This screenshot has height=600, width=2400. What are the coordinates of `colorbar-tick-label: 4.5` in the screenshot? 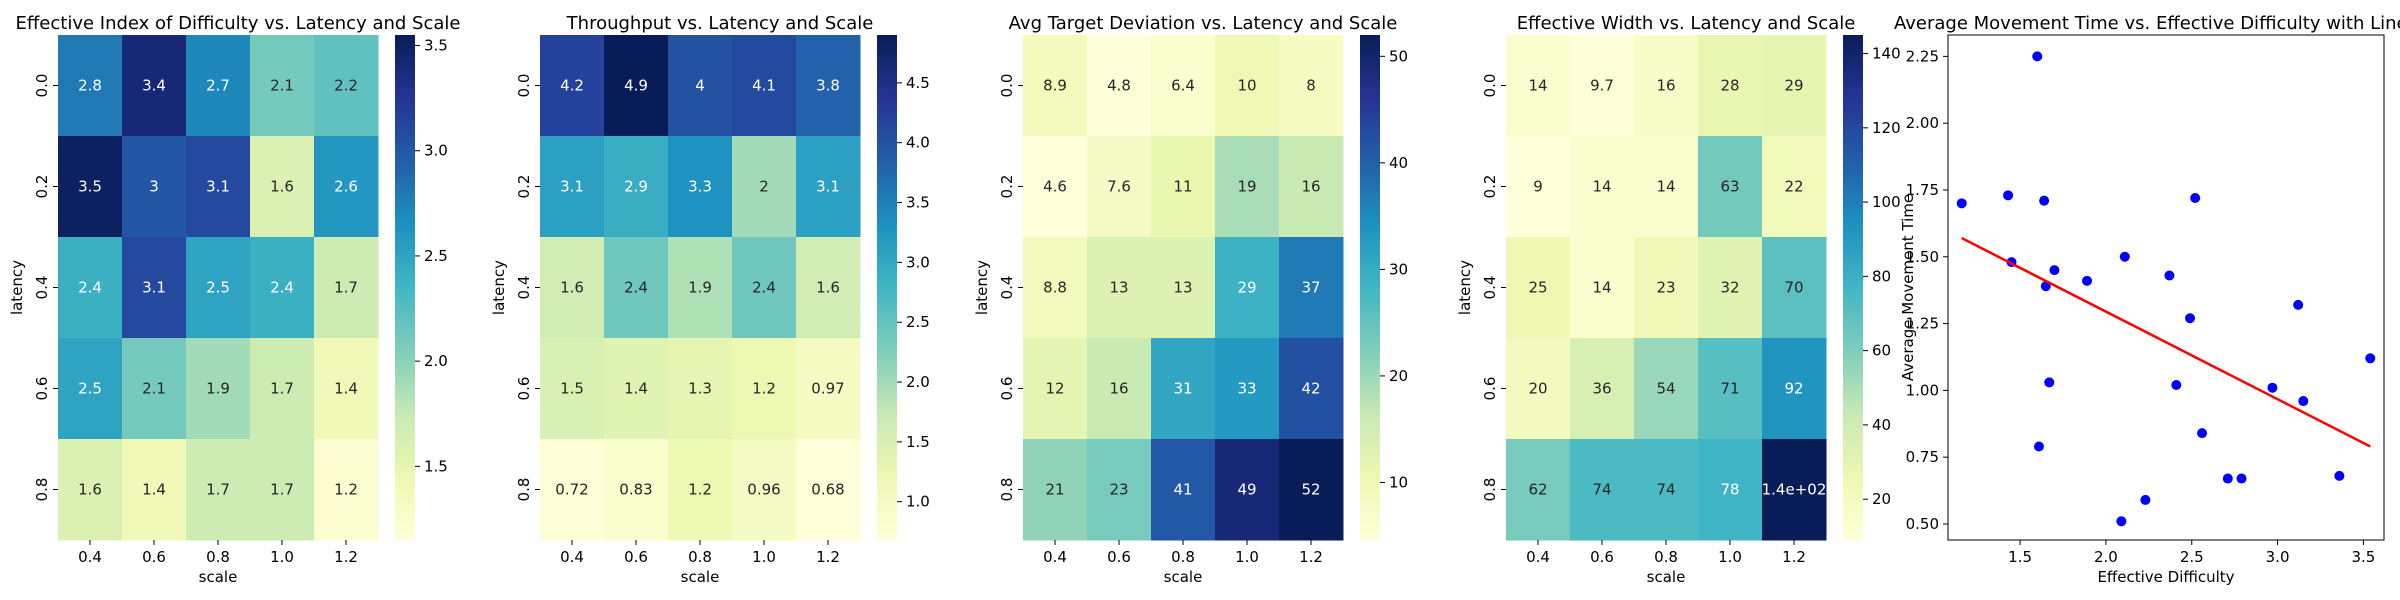 It's located at (918, 83).